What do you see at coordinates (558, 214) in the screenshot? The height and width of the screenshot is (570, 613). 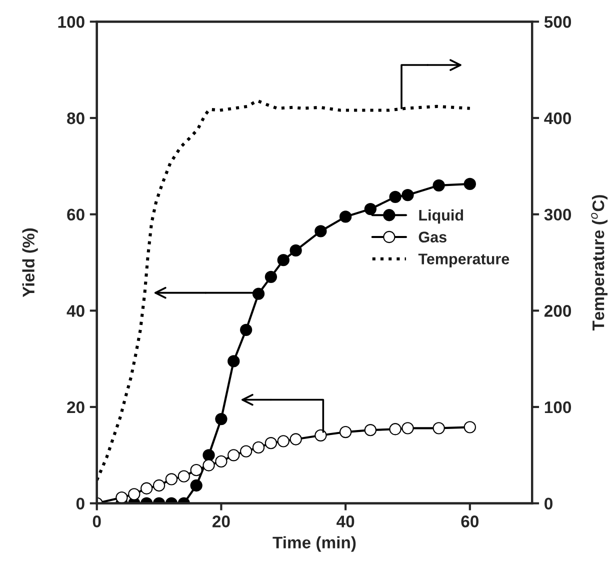 I see `y2-tick-label: 300` at bounding box center [558, 214].